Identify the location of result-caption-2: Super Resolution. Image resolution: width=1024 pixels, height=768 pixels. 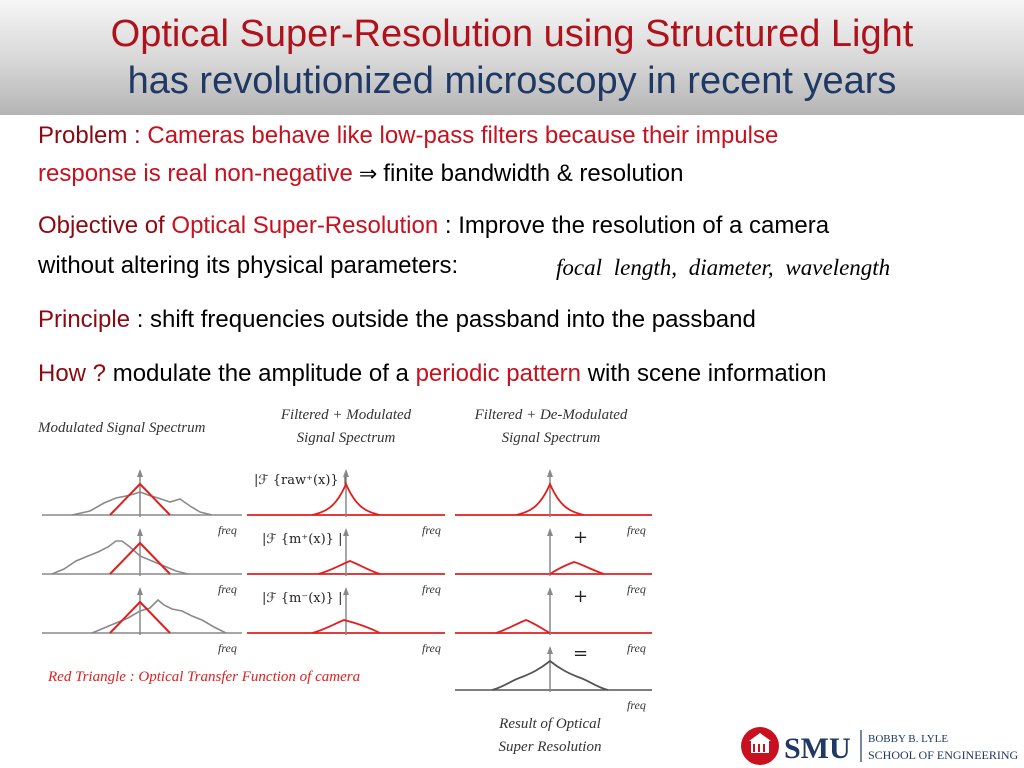
(550, 747).